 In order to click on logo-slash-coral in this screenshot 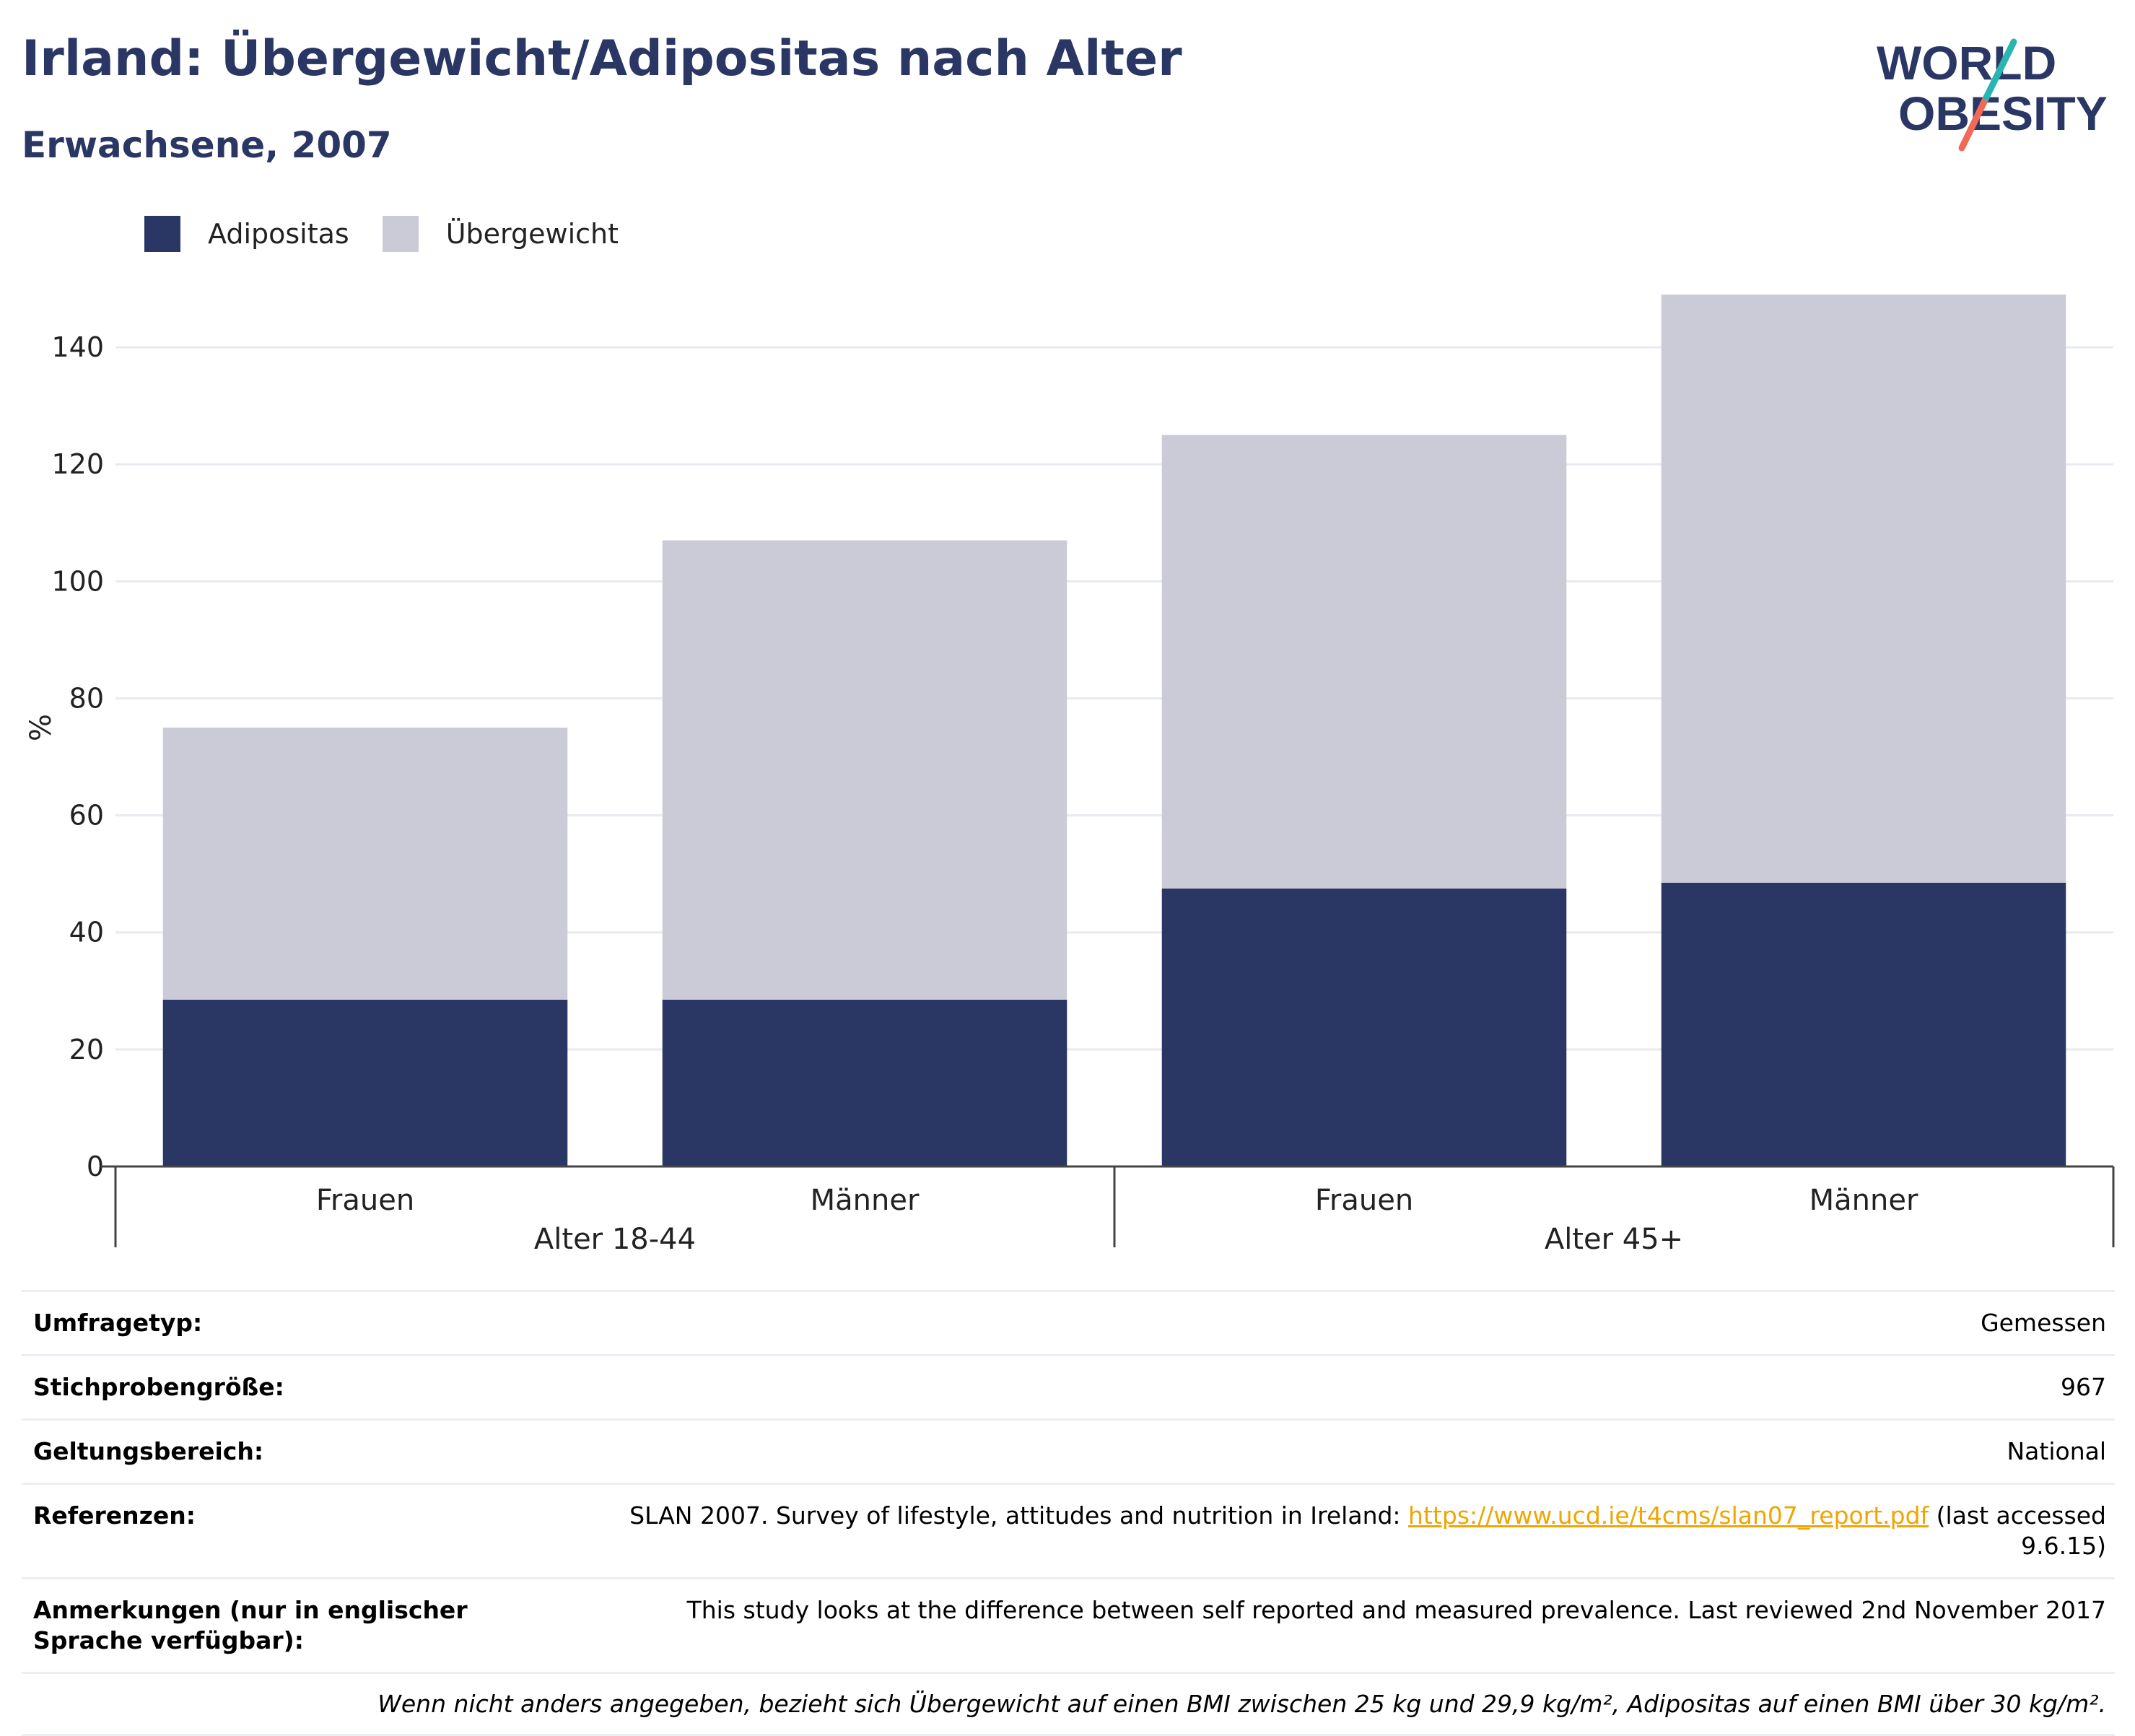, I will do `click(1974, 123)`.